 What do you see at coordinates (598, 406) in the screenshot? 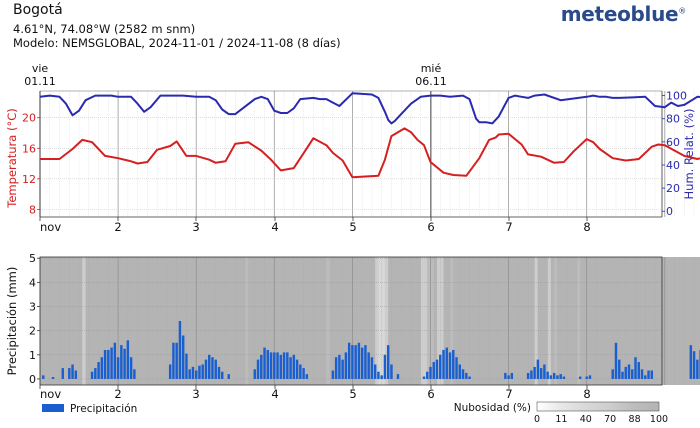
I see `cloud-scale-bar` at bounding box center [598, 406].